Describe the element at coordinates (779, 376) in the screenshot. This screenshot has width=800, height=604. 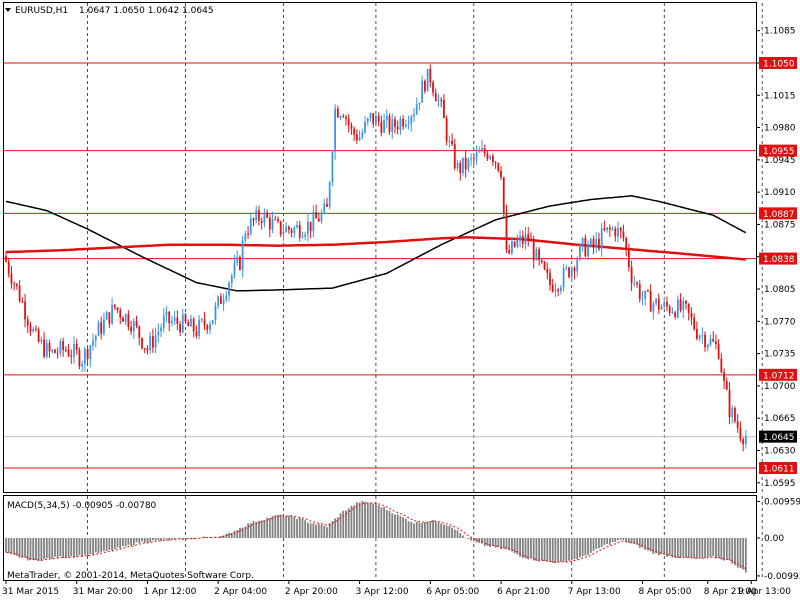
I see `level-price-label: 1.0712` at that location.